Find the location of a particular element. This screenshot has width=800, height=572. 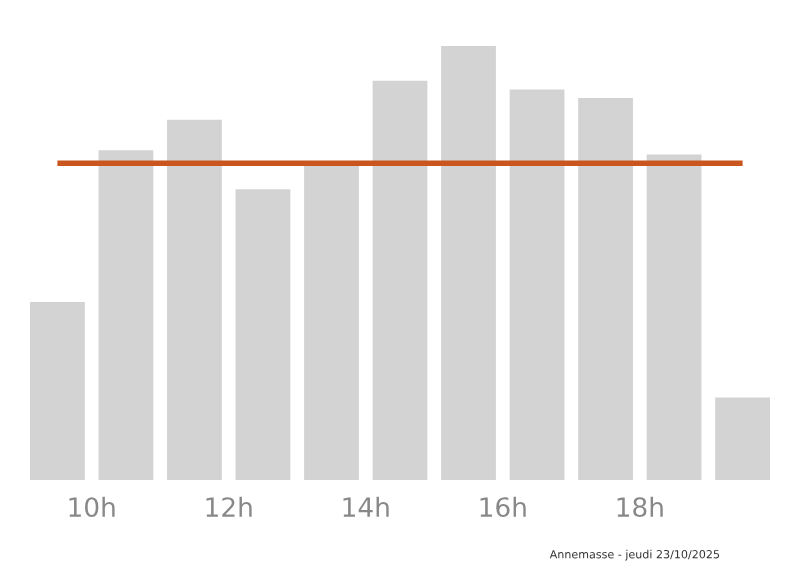

x-tick-label: 16h is located at coordinates (503, 507).